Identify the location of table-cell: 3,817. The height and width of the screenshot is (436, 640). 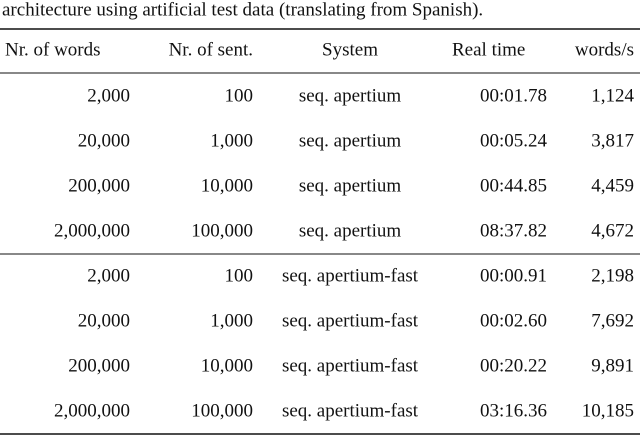
(612, 140).